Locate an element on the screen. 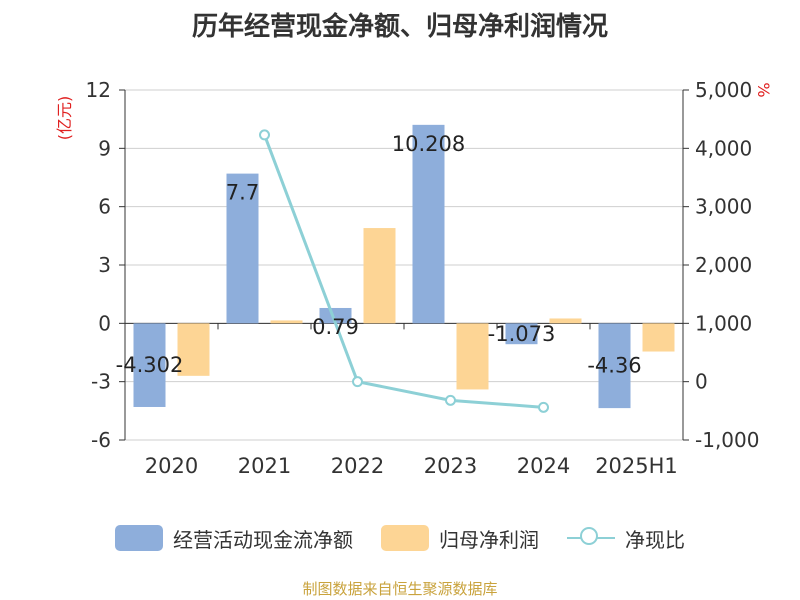 This screenshot has width=800, height=600. legend-swatch-cash-ratio is located at coordinates (591, 538).